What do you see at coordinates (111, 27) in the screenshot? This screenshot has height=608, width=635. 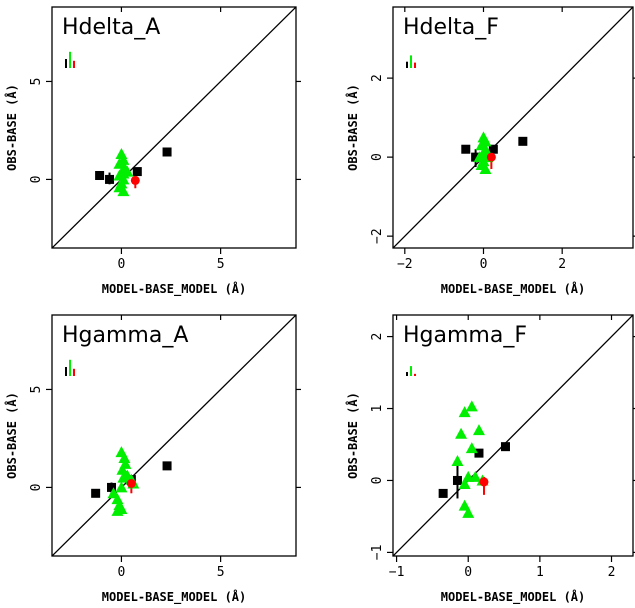 I see `panel-title: Hdelta_A` at bounding box center [111, 27].